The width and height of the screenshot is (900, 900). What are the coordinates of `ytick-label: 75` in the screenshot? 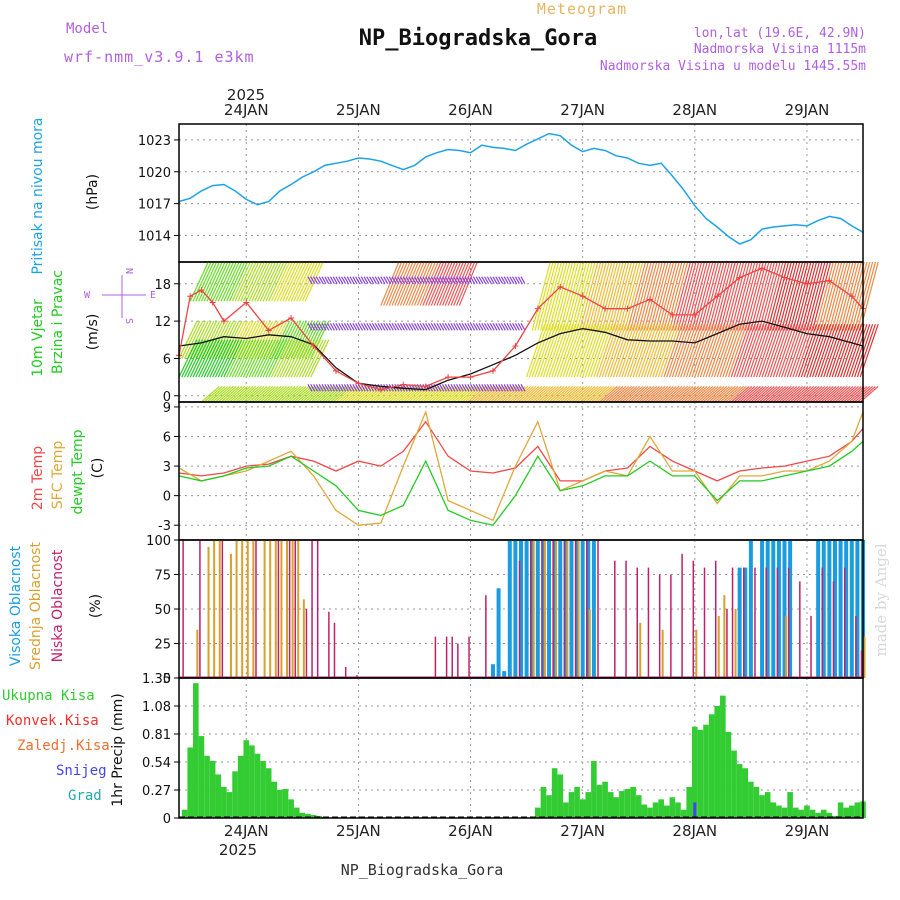 It's located at (162, 576).